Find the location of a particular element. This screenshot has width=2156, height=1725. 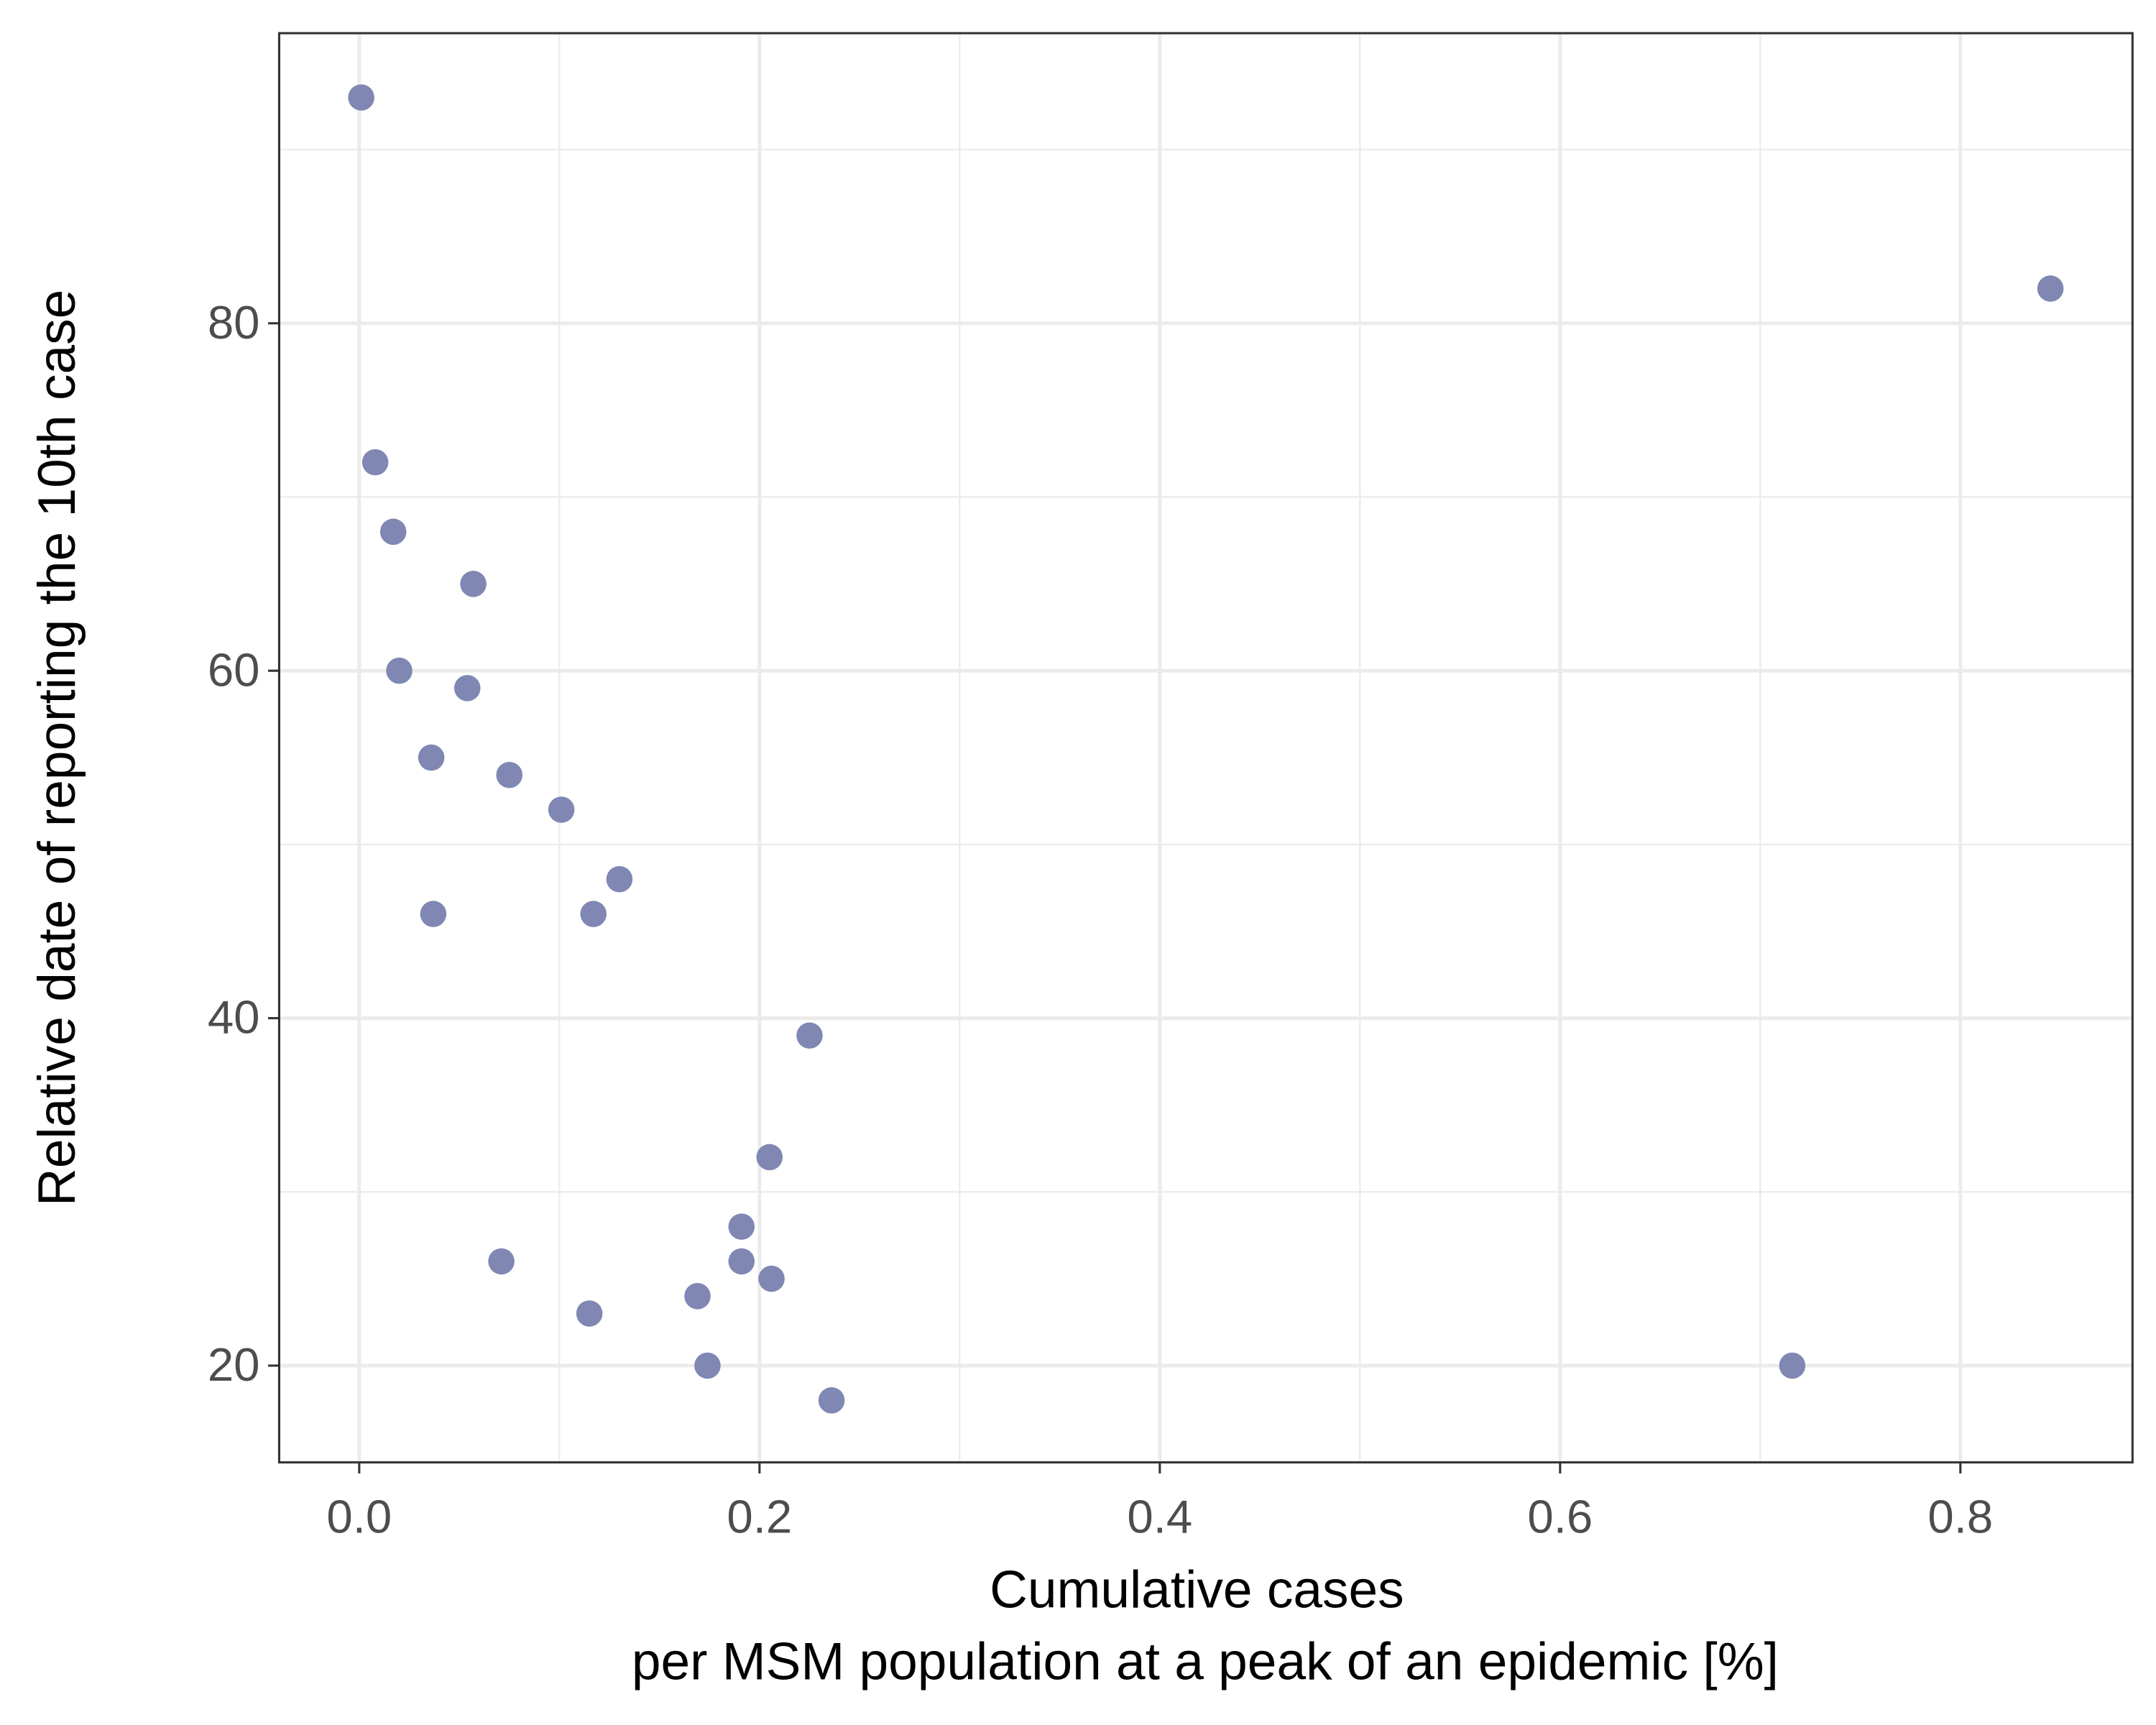

y-tick-label: 40 is located at coordinates (234, 1017).